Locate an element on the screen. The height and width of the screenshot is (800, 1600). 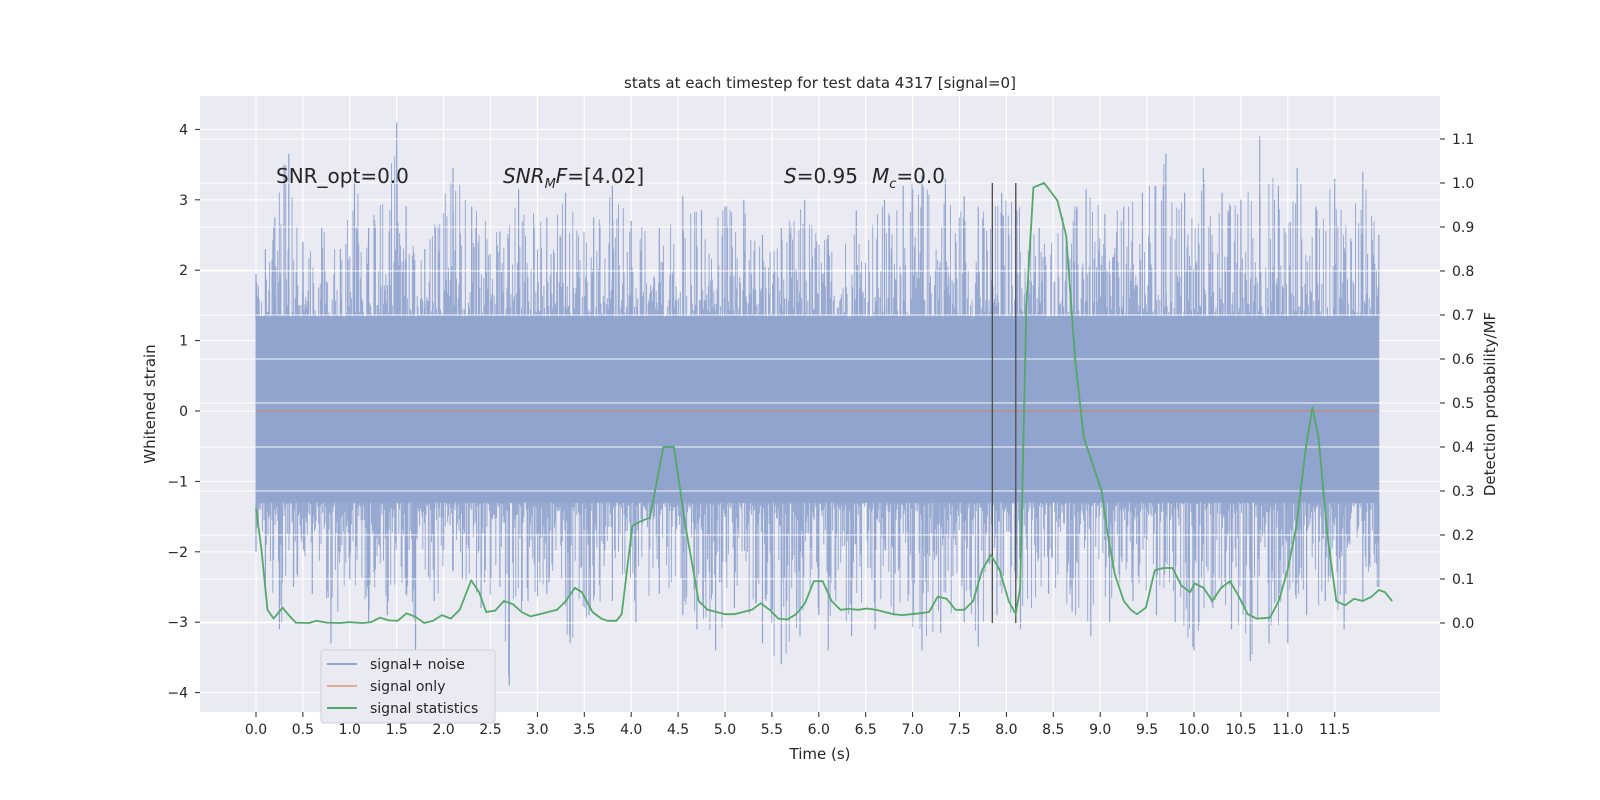
y-left-ticks: 4 3 2 1 0 −1 −2 −3 −4 is located at coordinates (183, 412).